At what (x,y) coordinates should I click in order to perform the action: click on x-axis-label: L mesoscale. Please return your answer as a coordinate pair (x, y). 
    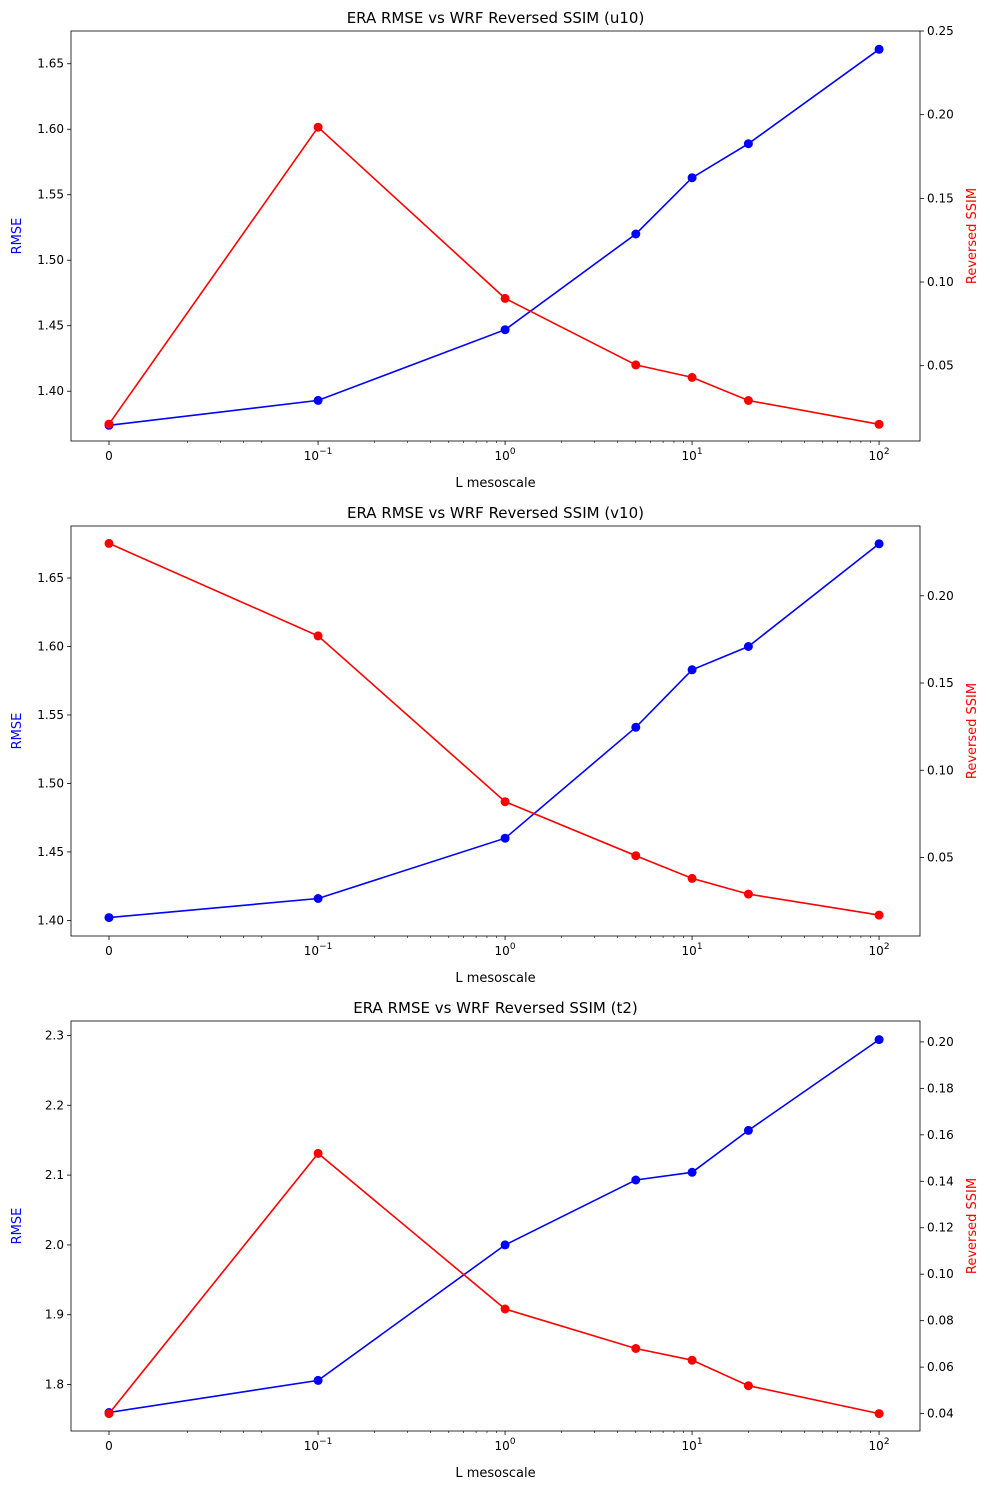
    Looking at the image, I should click on (495, 1473).